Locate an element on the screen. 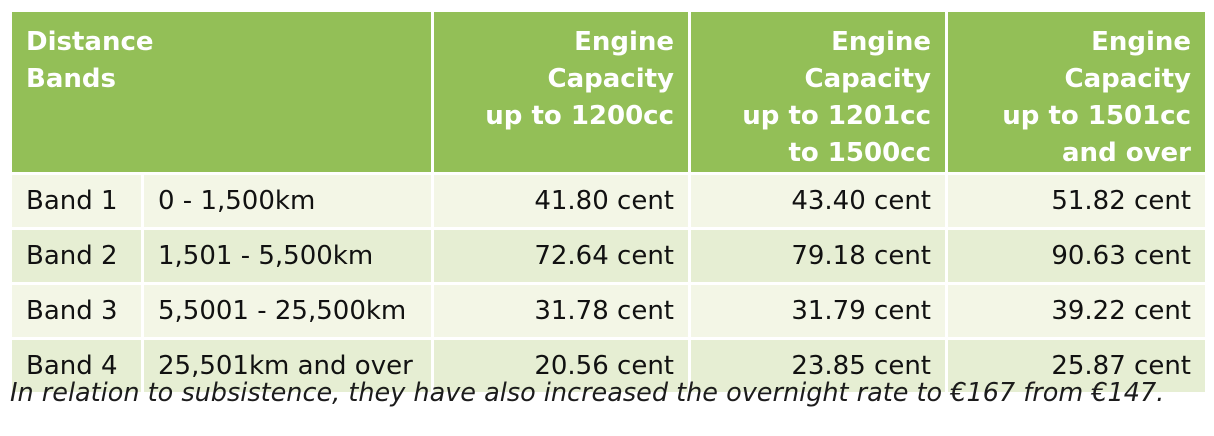 This screenshot has height=436, width=1214. header-capacity-1501cc-and-over: Engine Capacity up to 1501cc and over is located at coordinates (1076, 92).